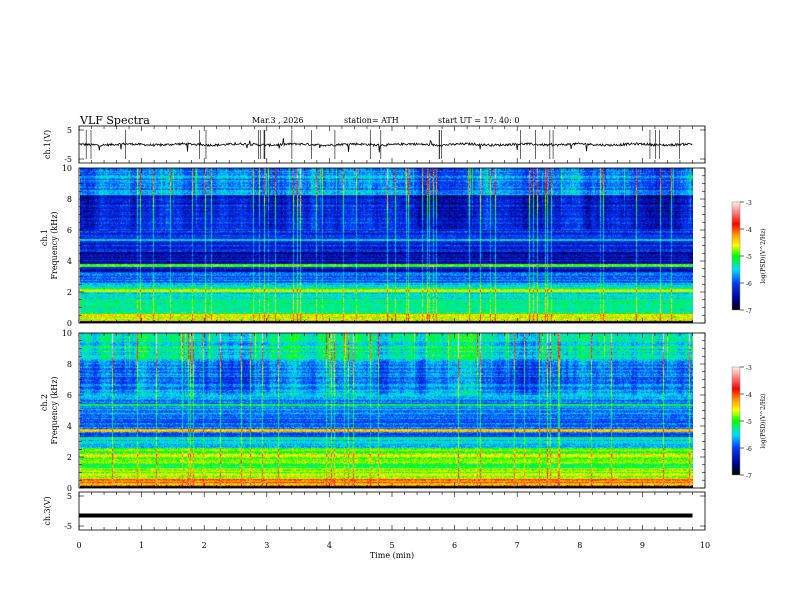 The image size is (792, 612). I want to click on ch1-colorbar, so click(736, 256).